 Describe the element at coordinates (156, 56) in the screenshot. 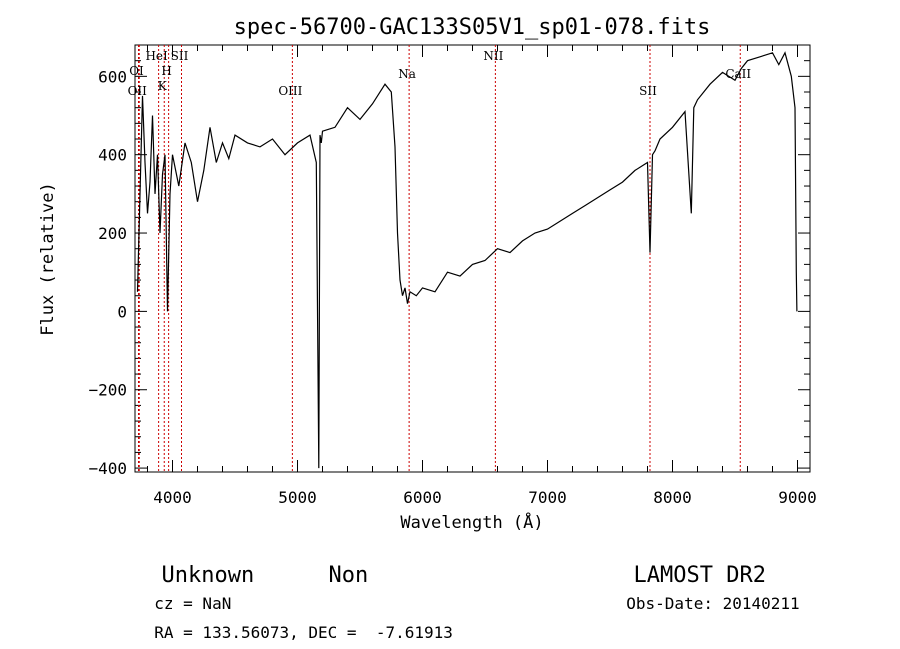

I see `line-marker-label: HeI` at that location.